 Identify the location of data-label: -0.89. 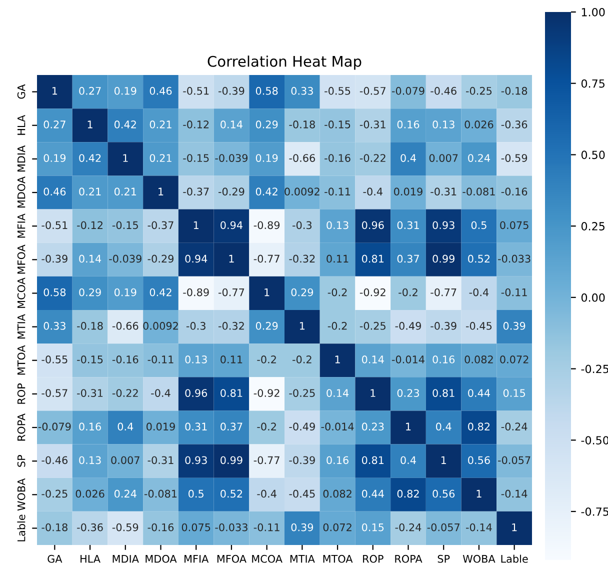
(196, 292).